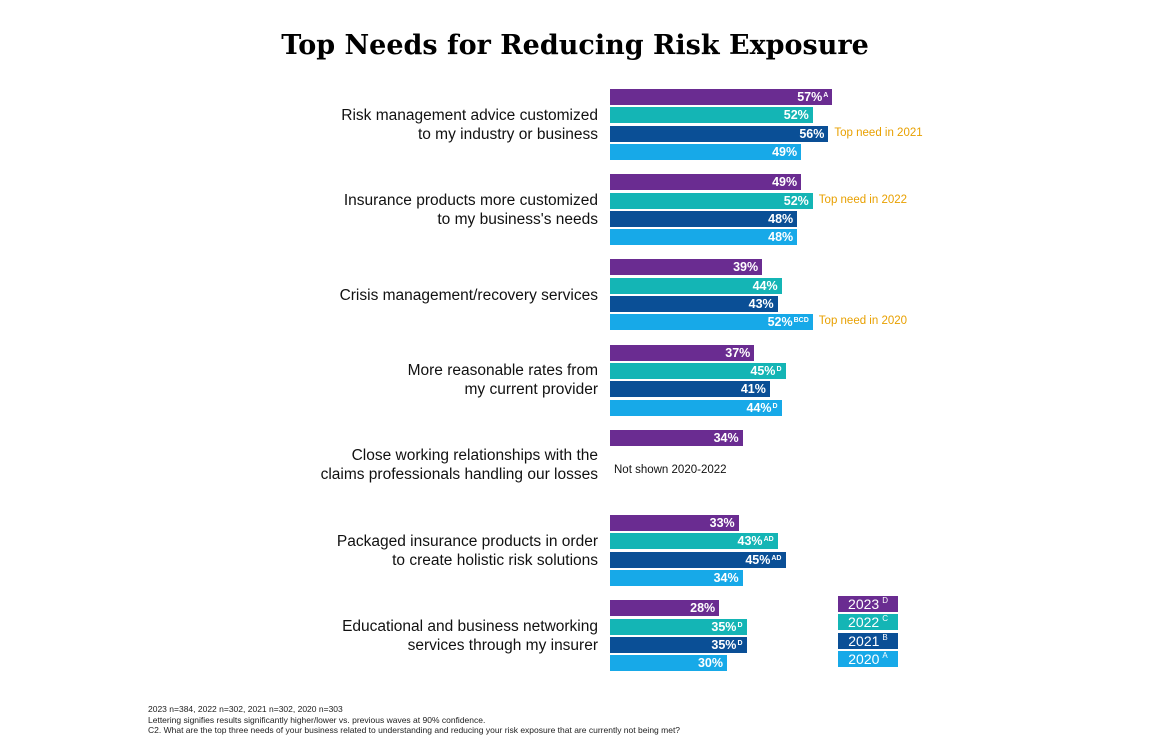  What do you see at coordinates (459, 475) in the screenshot?
I see `category-label-line: claims professionals handling our losses` at bounding box center [459, 475].